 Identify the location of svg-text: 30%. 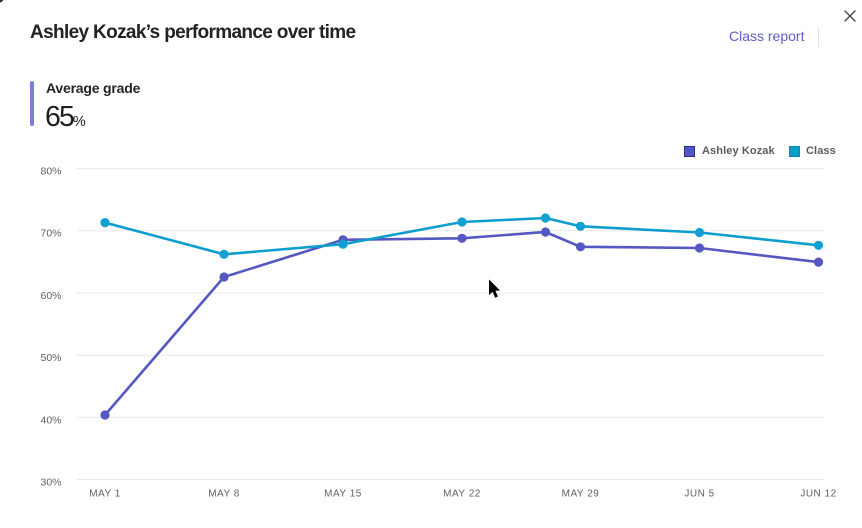
(50, 483).